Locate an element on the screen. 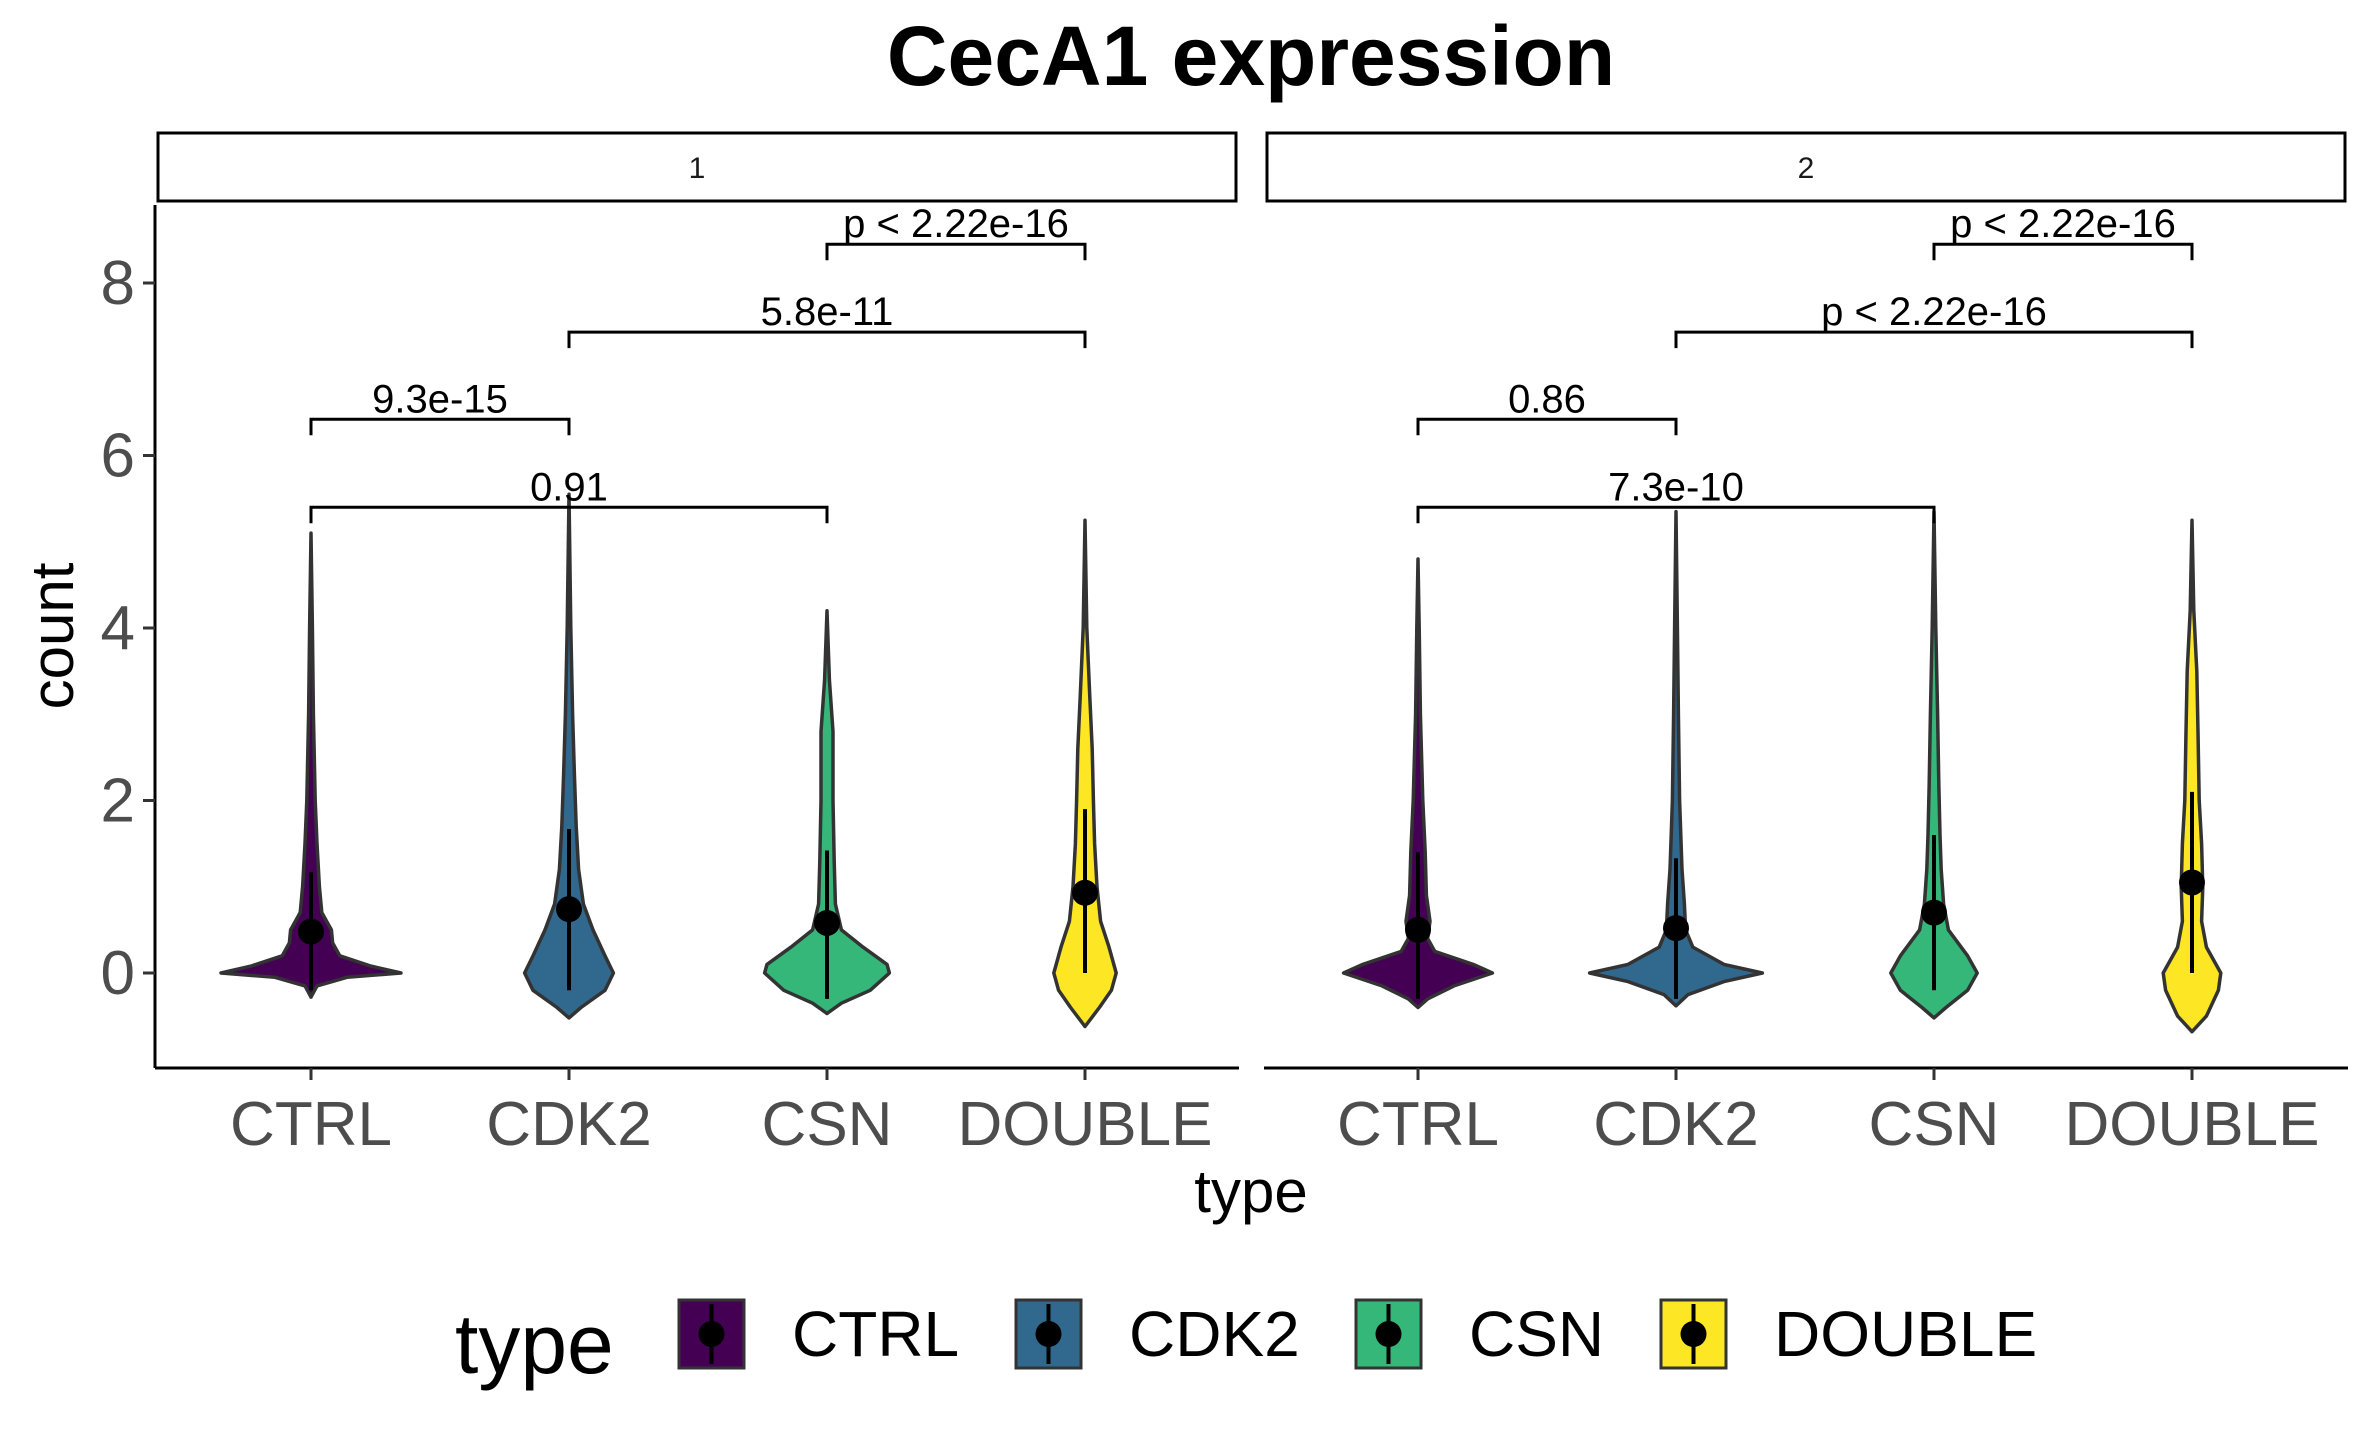 This screenshot has width=2368, height=1433. legend-title: type is located at coordinates (534, 1344).